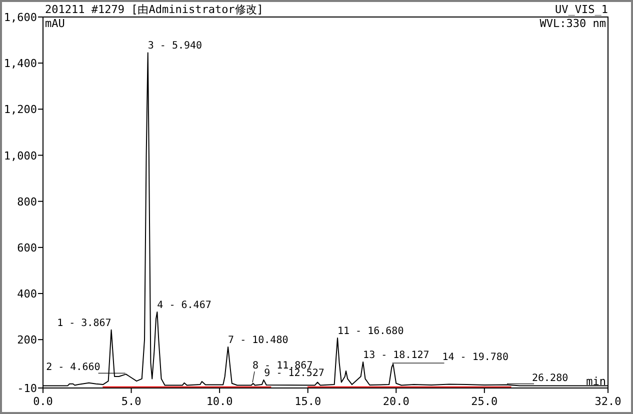 The width and height of the screenshot is (633, 414). What do you see at coordinates (475, 358) in the screenshot?
I see `annotation: 14 - 19.780` at bounding box center [475, 358].